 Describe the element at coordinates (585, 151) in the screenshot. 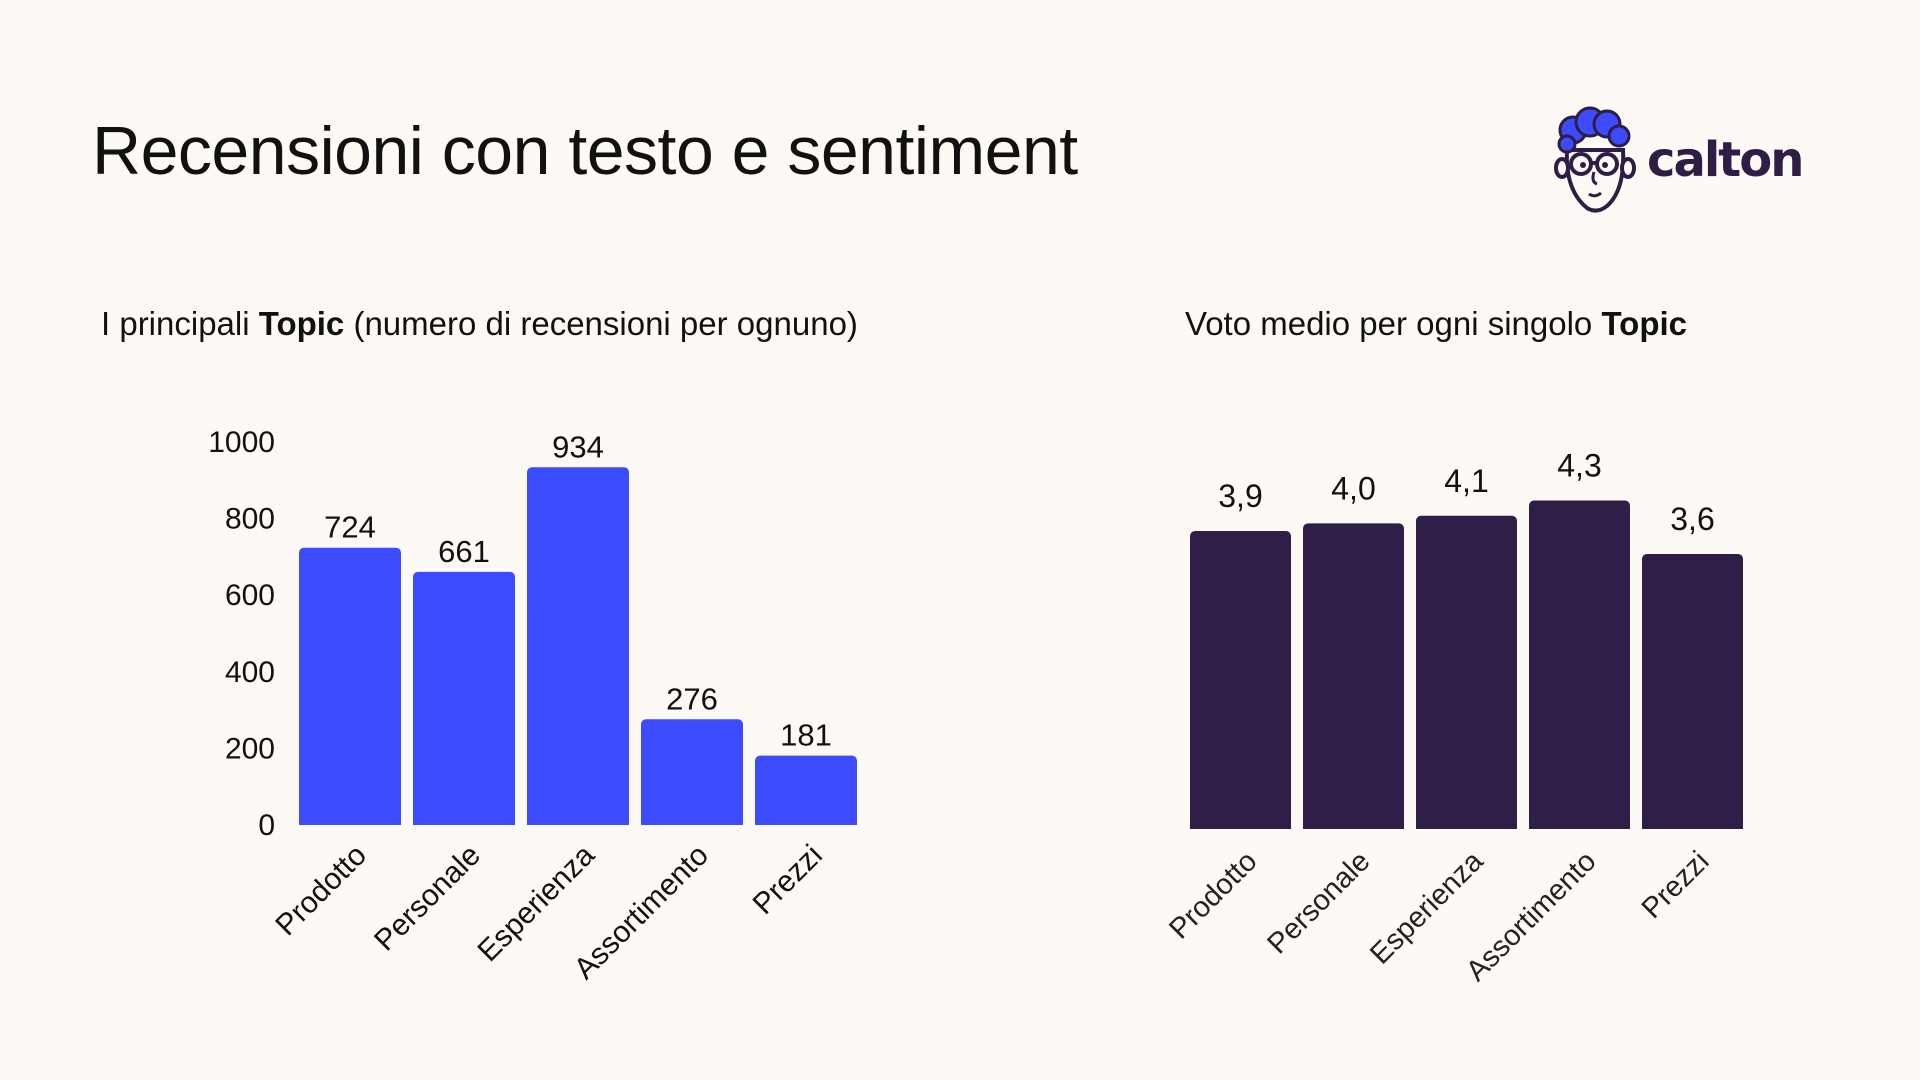

I see `page-title: Recensioni con testo e sentiment` at that location.